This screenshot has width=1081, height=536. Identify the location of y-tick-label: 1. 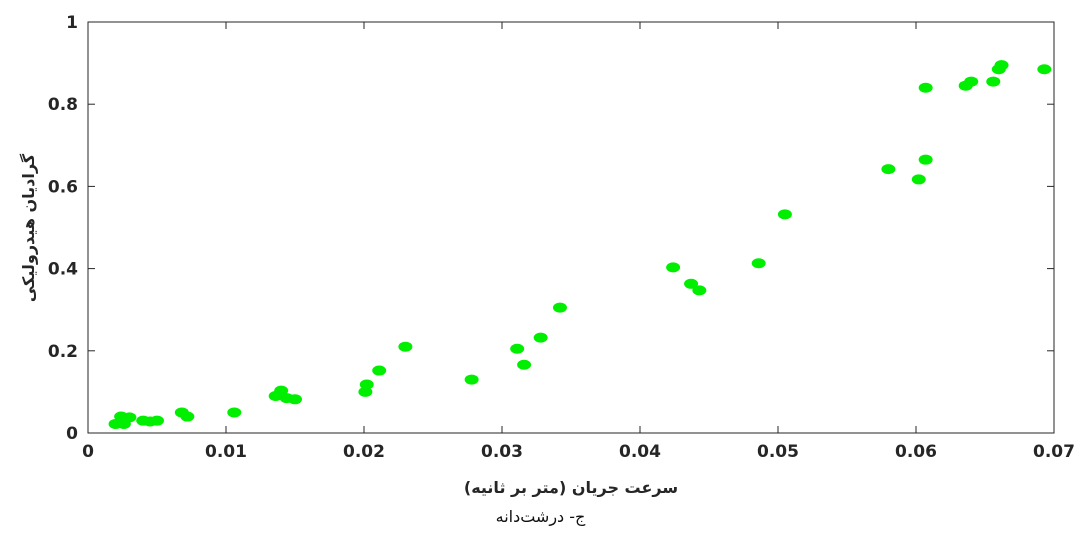
(72, 23).